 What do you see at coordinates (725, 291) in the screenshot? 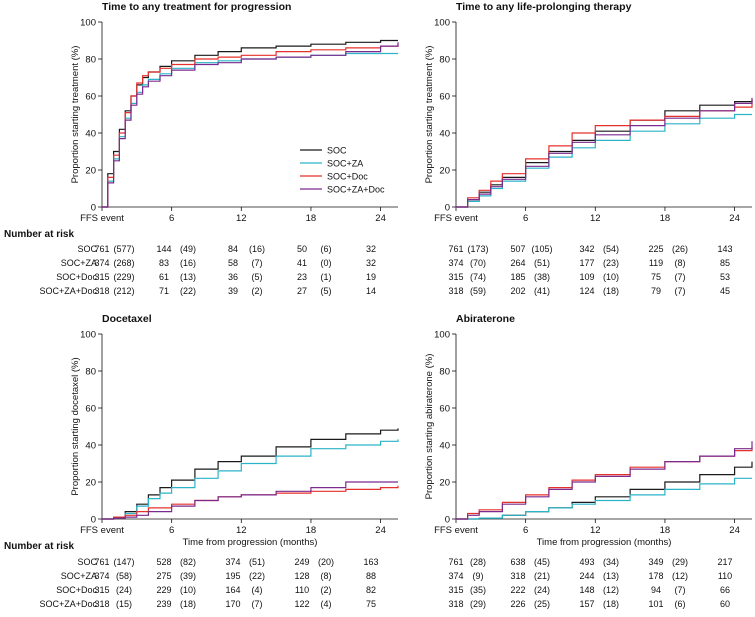
I see `risk-cell: 45` at bounding box center [725, 291].